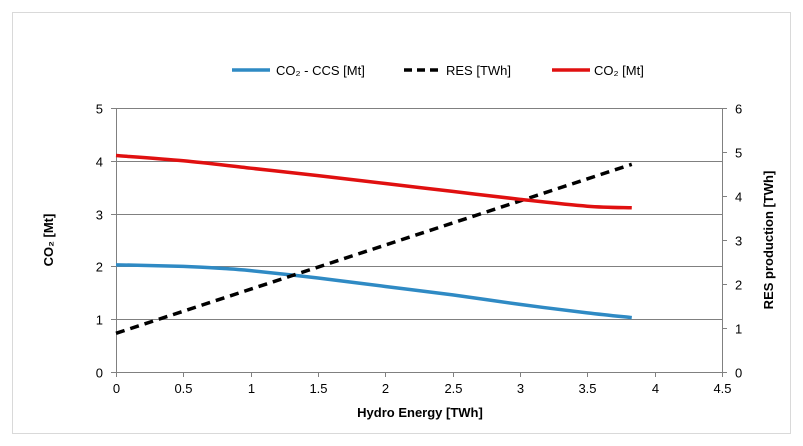 The image size is (803, 446). Describe the element at coordinates (251, 388) in the screenshot. I see `x-tick-label: 1` at that location.